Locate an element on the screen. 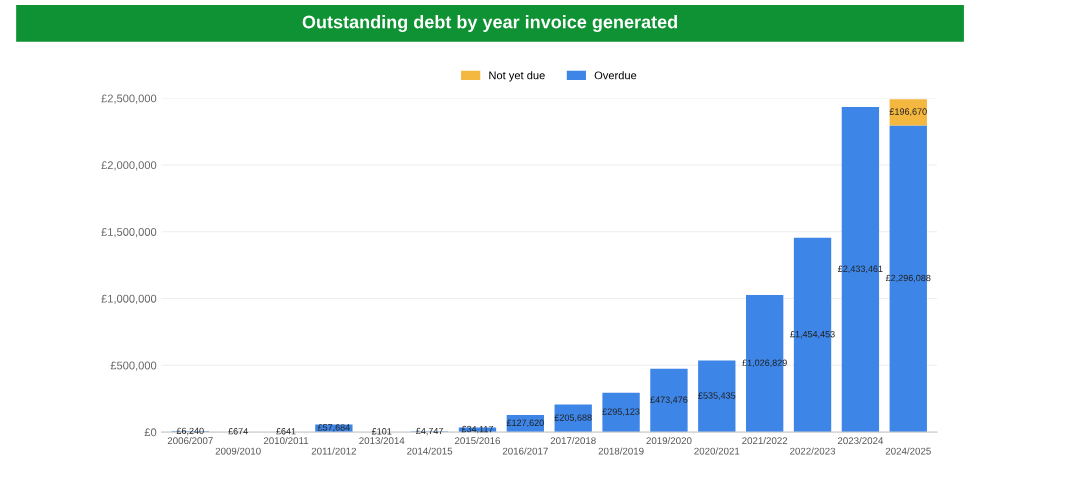  data-label: £295,123 is located at coordinates (621, 412).